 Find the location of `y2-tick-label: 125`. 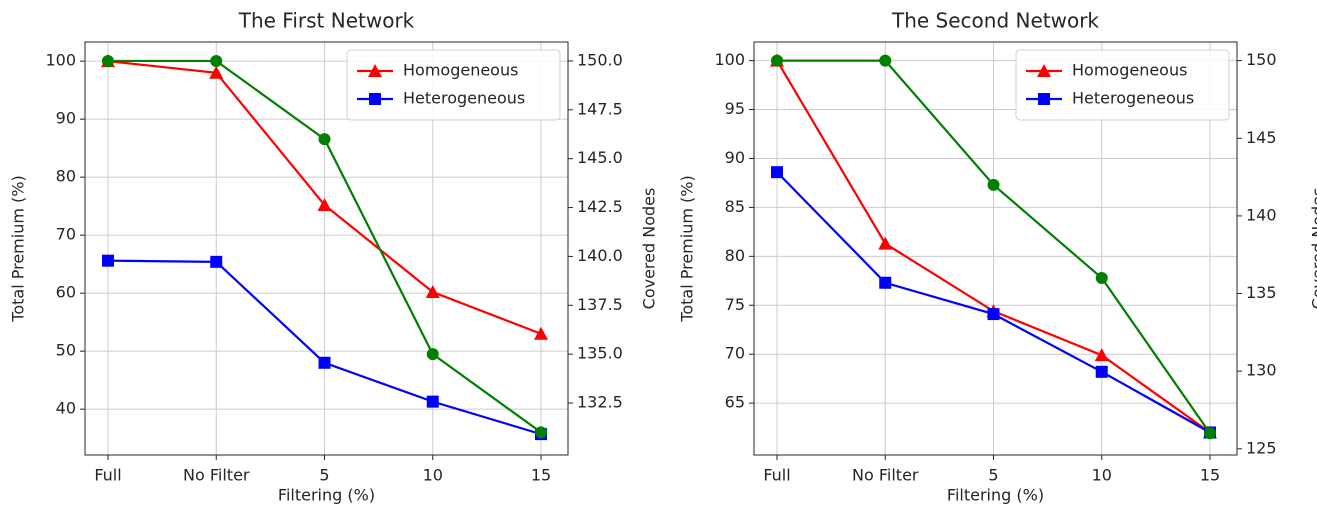

y2-tick-label: 125 is located at coordinates (1261, 447).